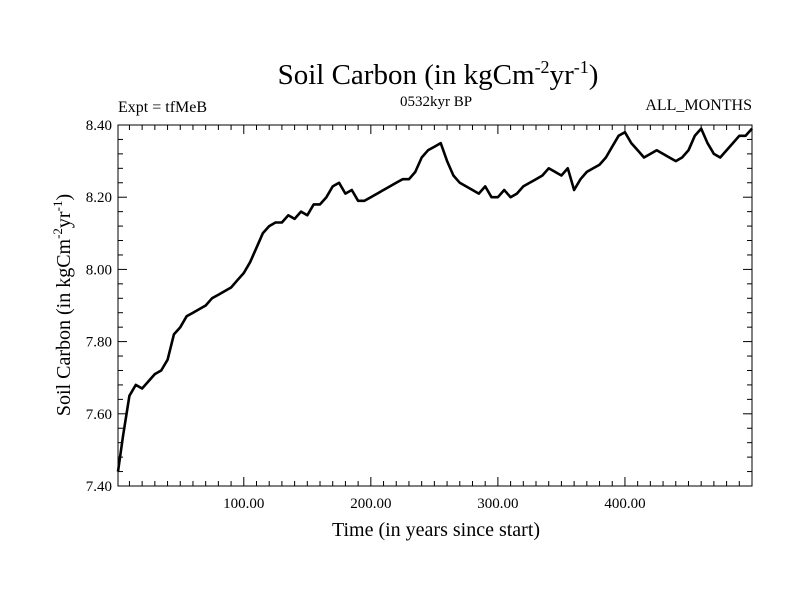 The width and height of the screenshot is (800, 600). I want to click on subtitle-center: 0532kyr BP, so click(436, 102).